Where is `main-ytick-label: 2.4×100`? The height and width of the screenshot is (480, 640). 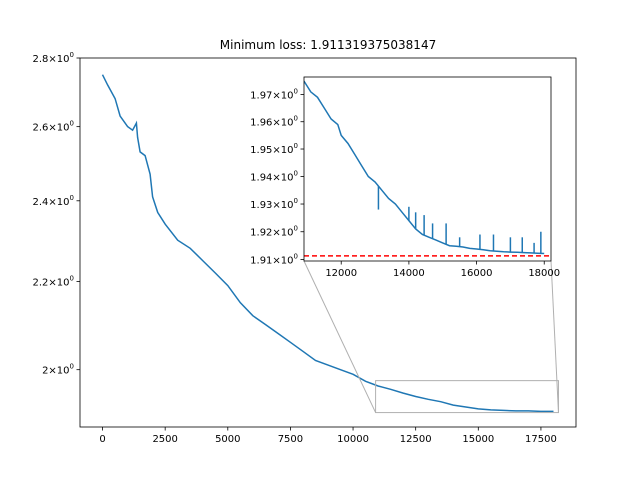 main-ytick-label: 2.4×100 is located at coordinates (53, 201).